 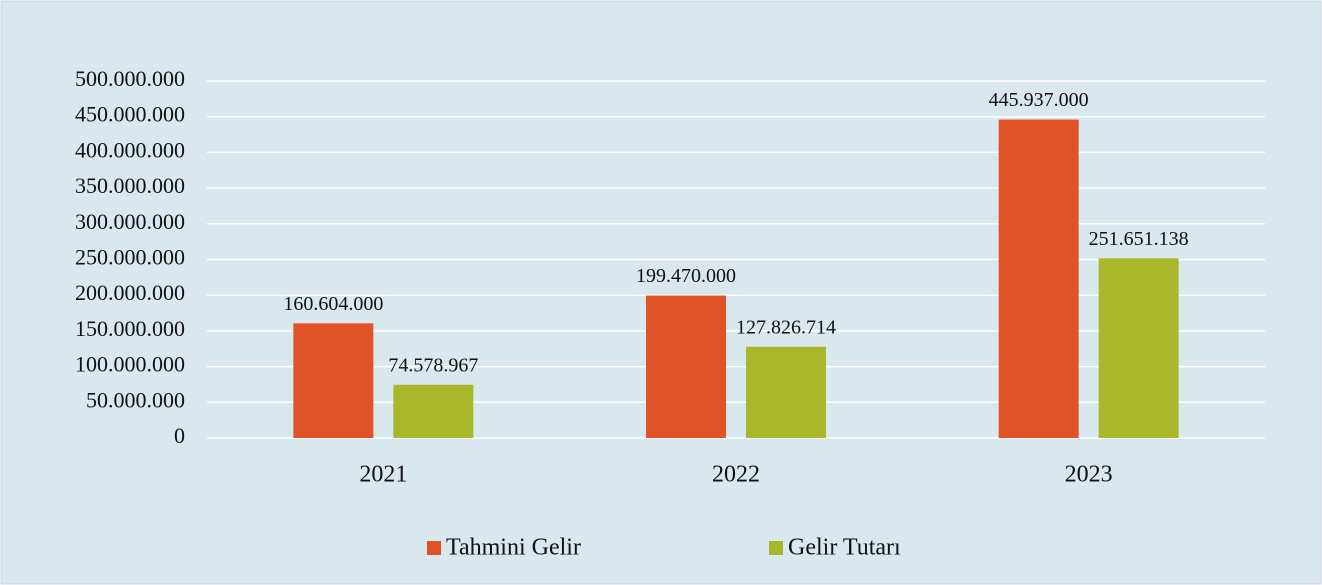 What do you see at coordinates (844, 548) in the screenshot?
I see `legend-label: Gelir Tutarı` at bounding box center [844, 548].